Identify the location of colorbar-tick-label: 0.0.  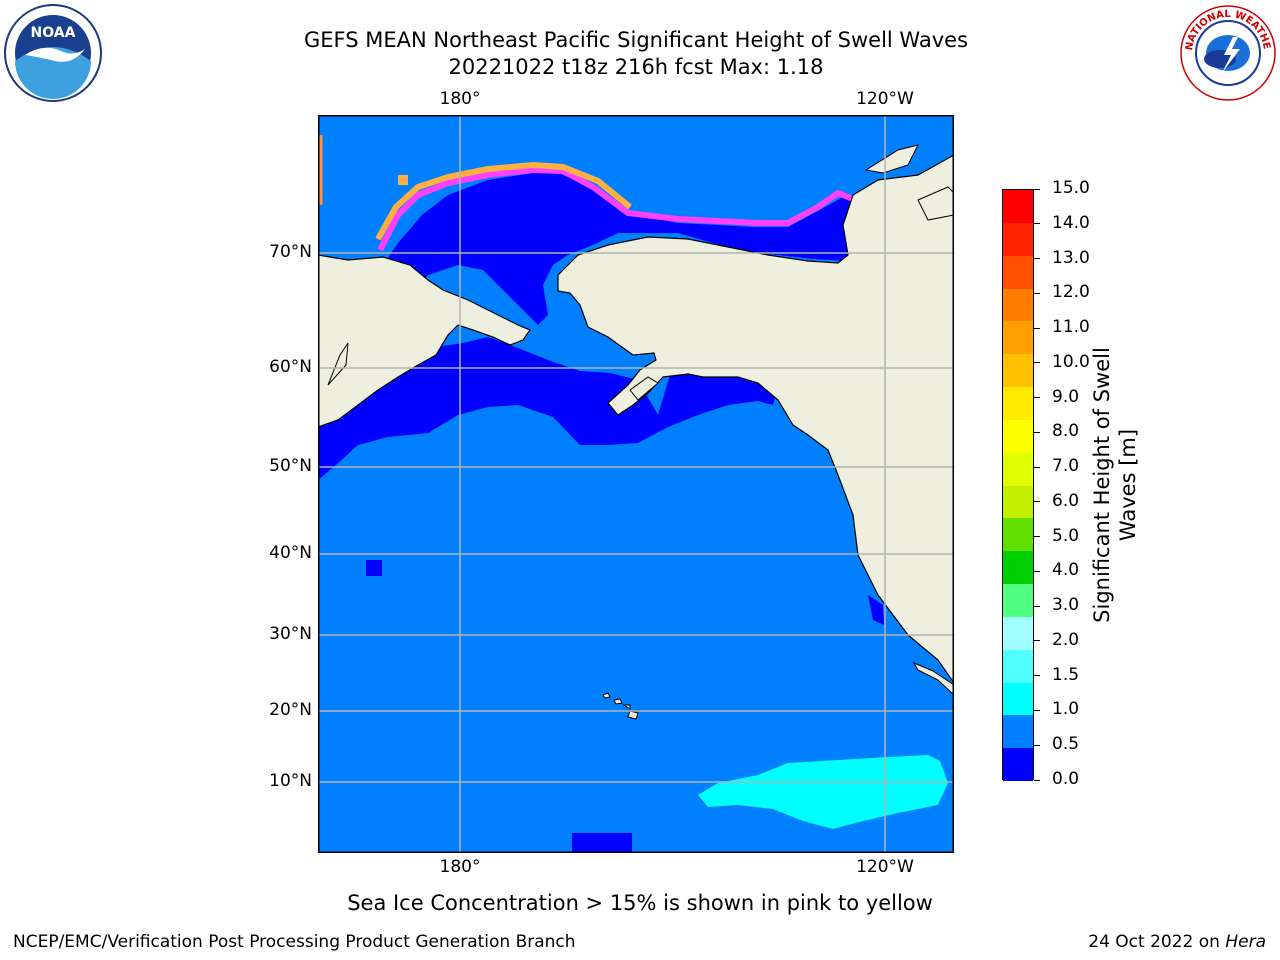
(1066, 779).